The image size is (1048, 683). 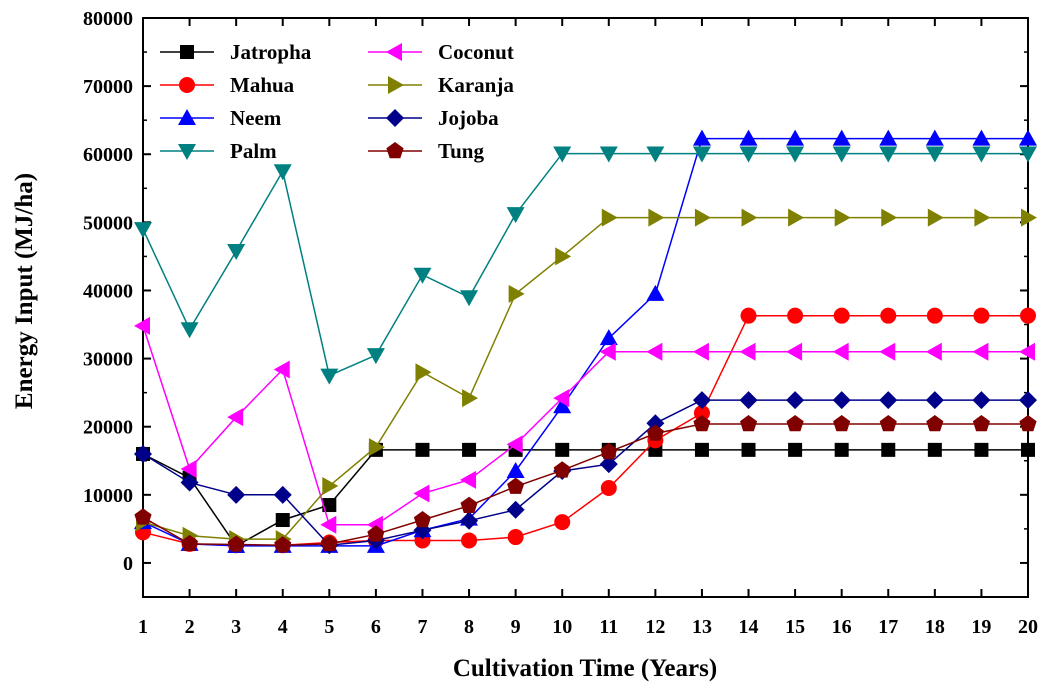 I want to click on y-tick-label: 0, so click(x=128, y=564).